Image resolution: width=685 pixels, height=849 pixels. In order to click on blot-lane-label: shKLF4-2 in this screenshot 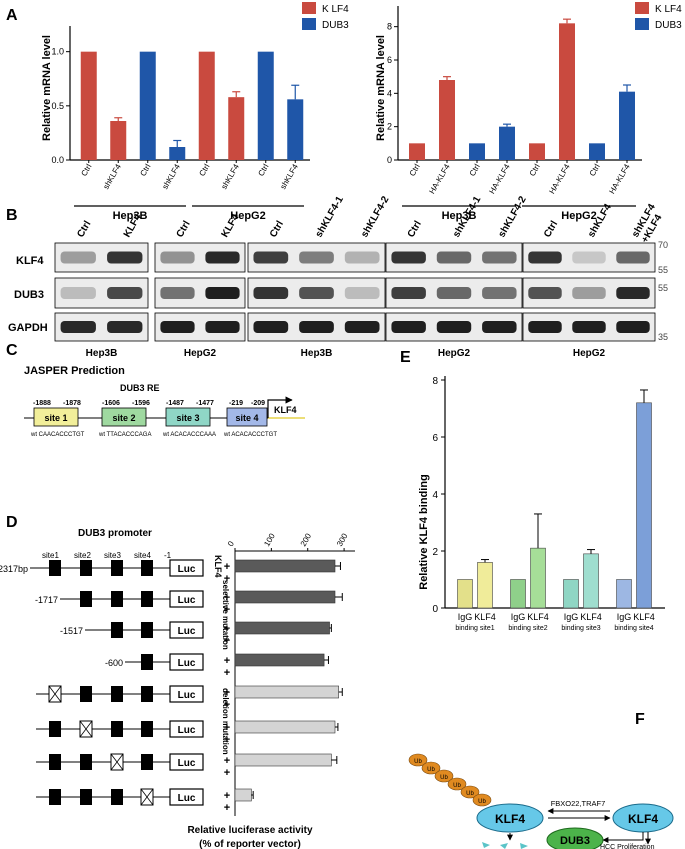, I will do `click(375, 216)`.